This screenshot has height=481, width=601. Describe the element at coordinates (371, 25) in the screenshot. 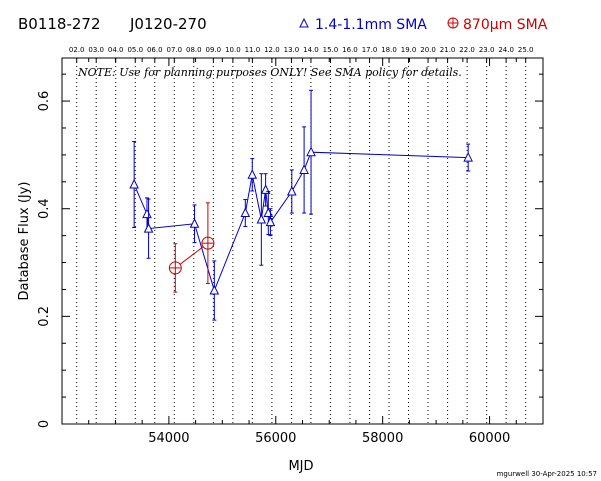

I see `legend-blue-label: 1.4-1.1mm SMA` at that location.